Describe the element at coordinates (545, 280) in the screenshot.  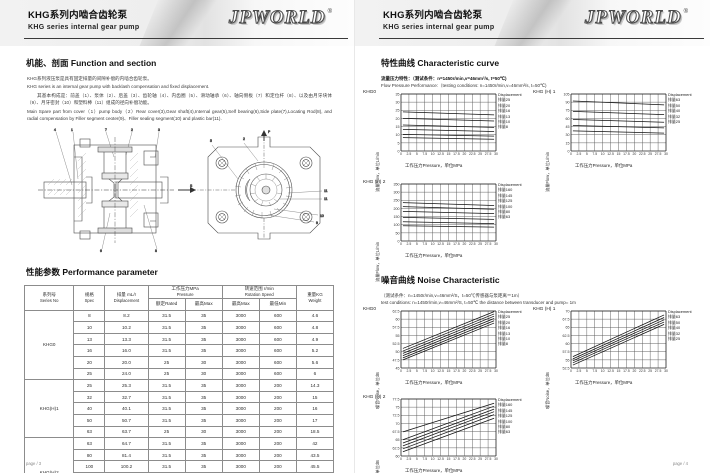
I see `section-title-noise: 噪音曲线 Noise Characteristic` at that location.